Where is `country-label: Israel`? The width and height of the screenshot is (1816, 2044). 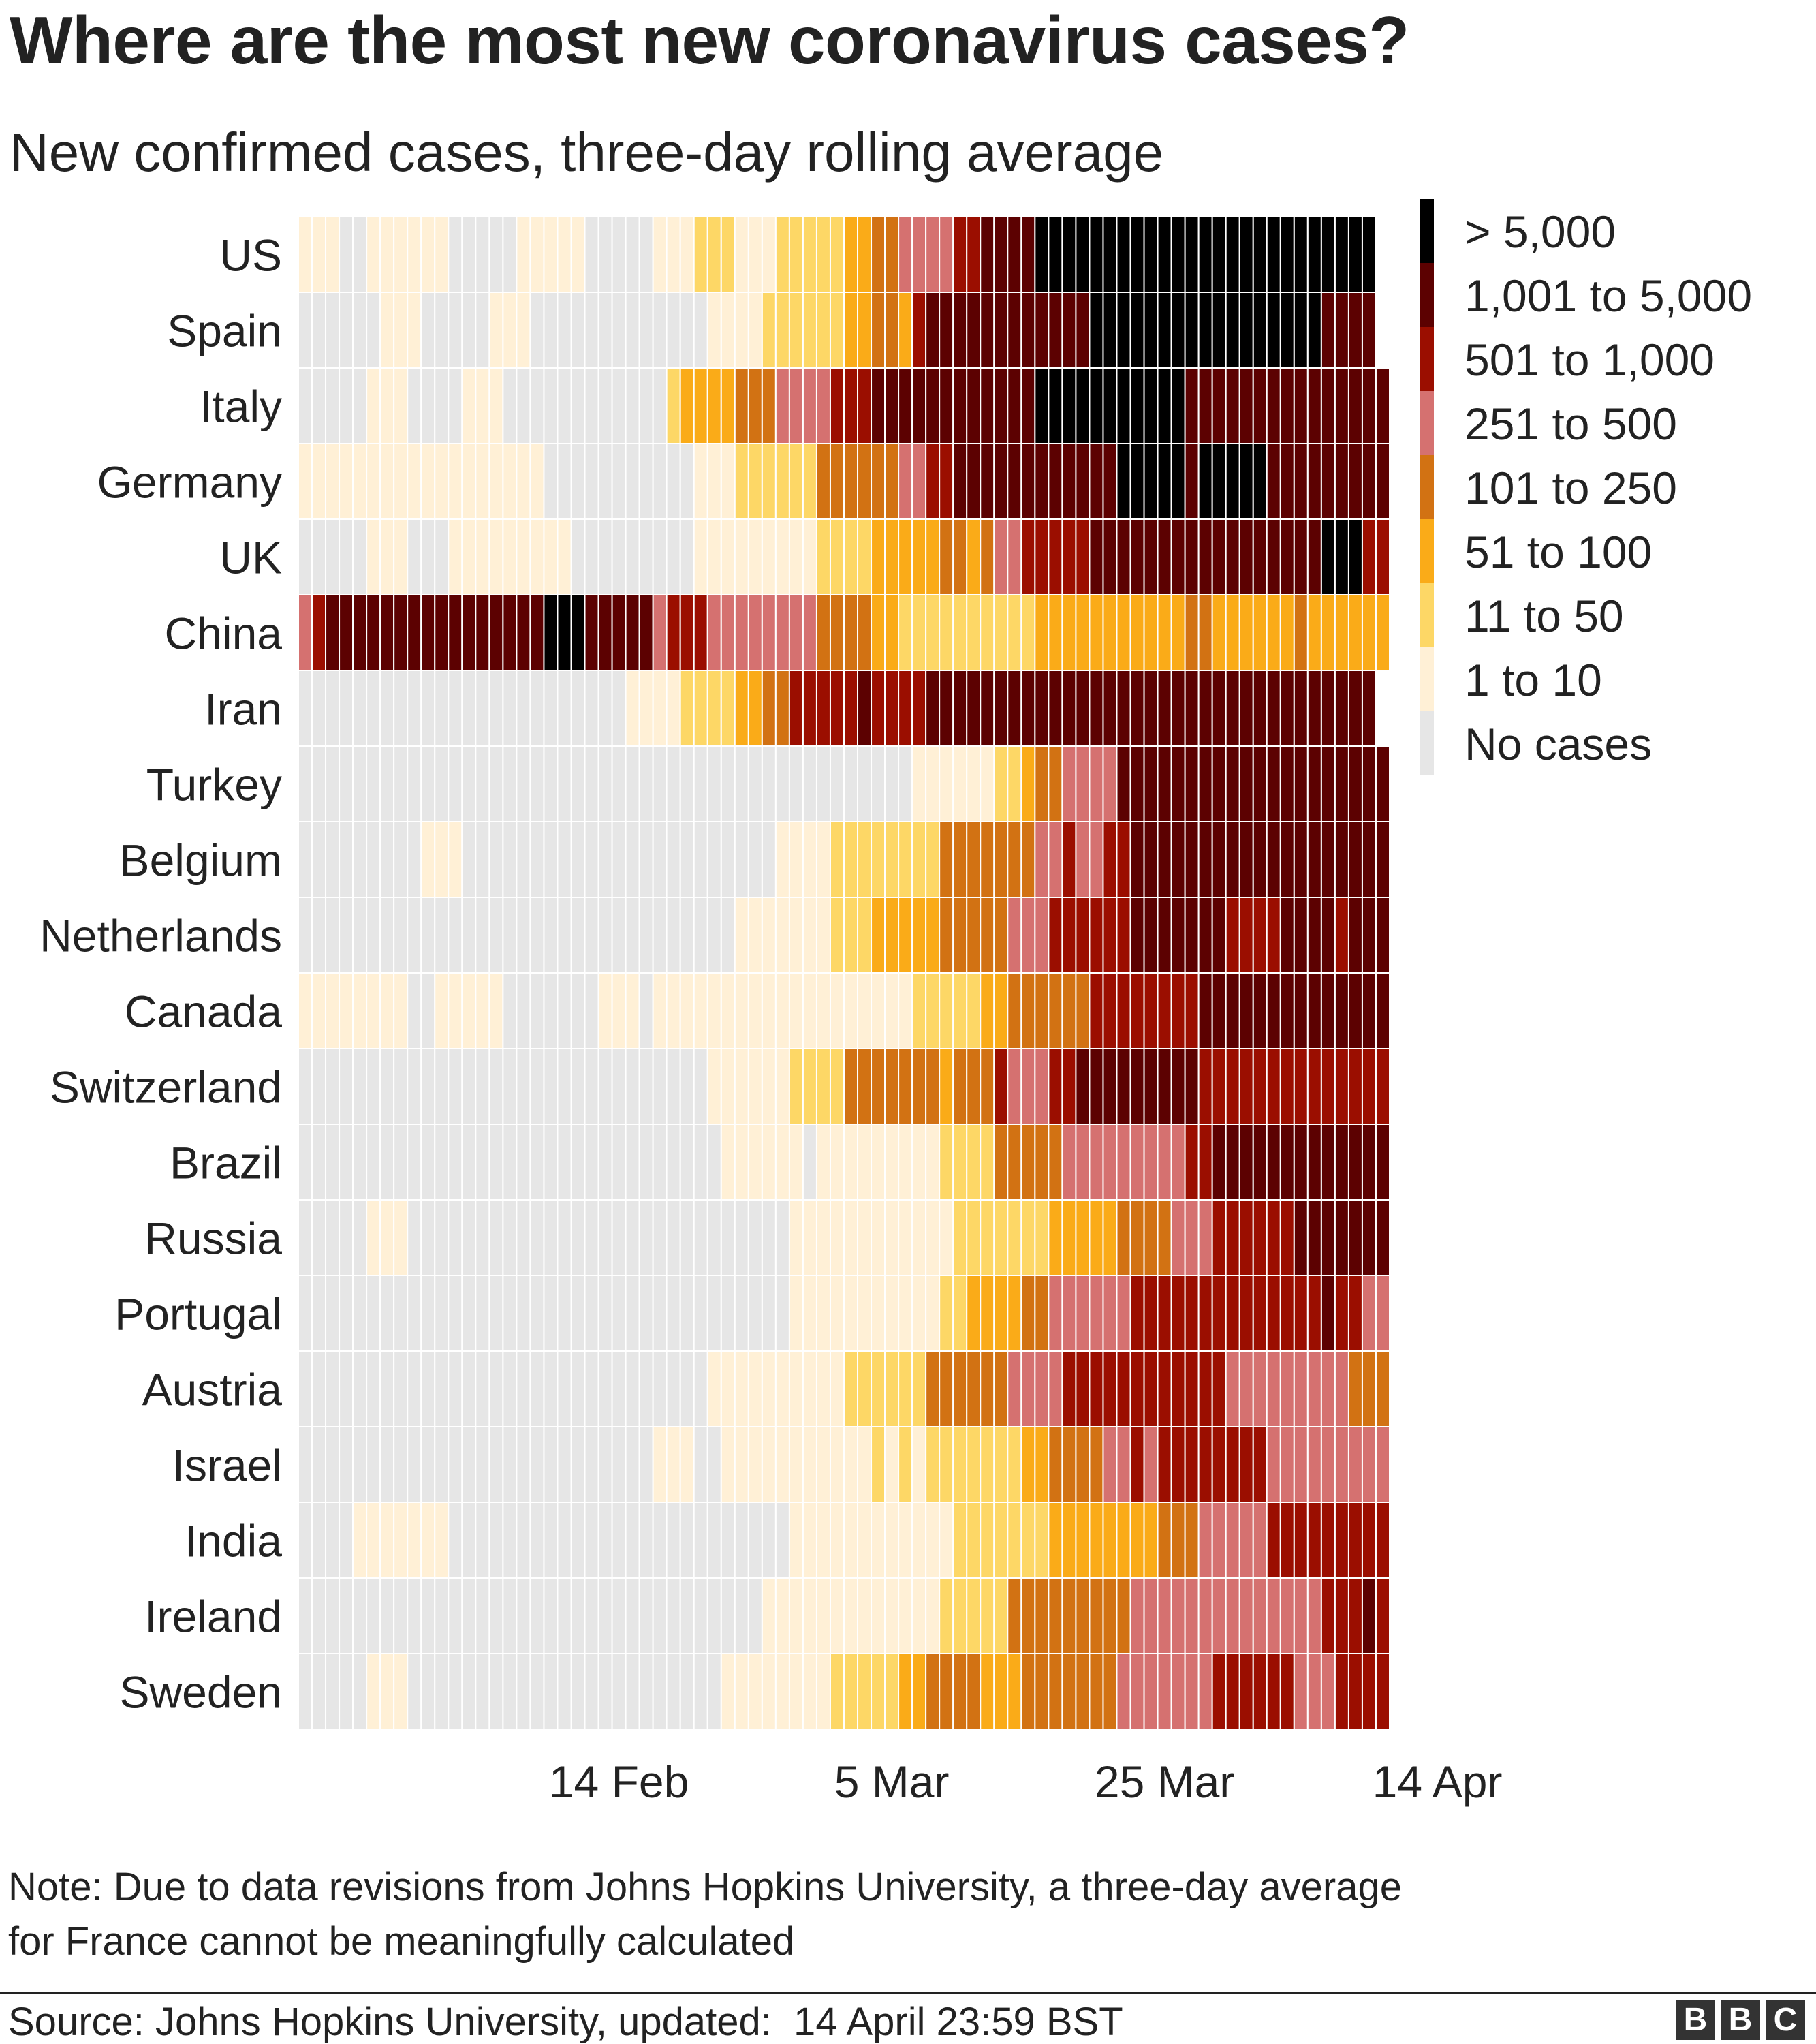
country-label: Israel is located at coordinates (227, 1465).